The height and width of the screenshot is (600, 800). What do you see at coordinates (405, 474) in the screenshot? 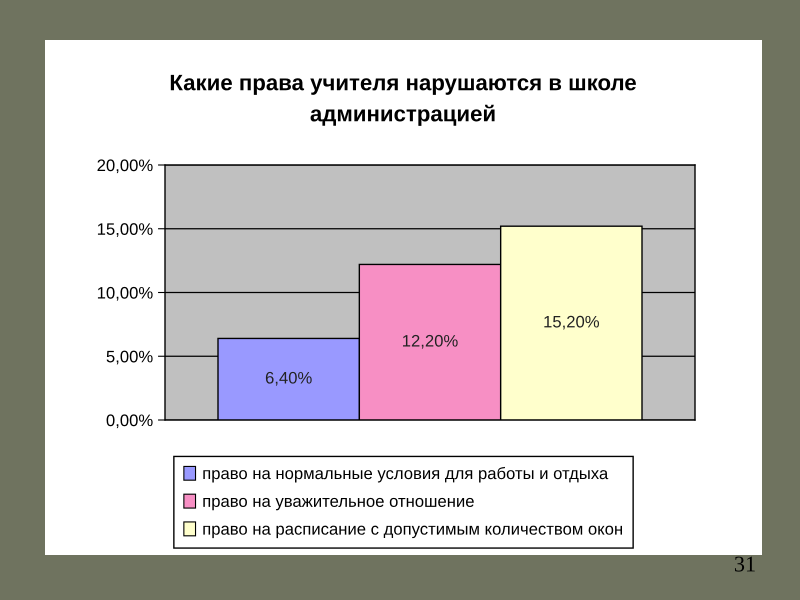
I see `legend-label: право на нормальные условия для работы и отдыха` at bounding box center [405, 474].